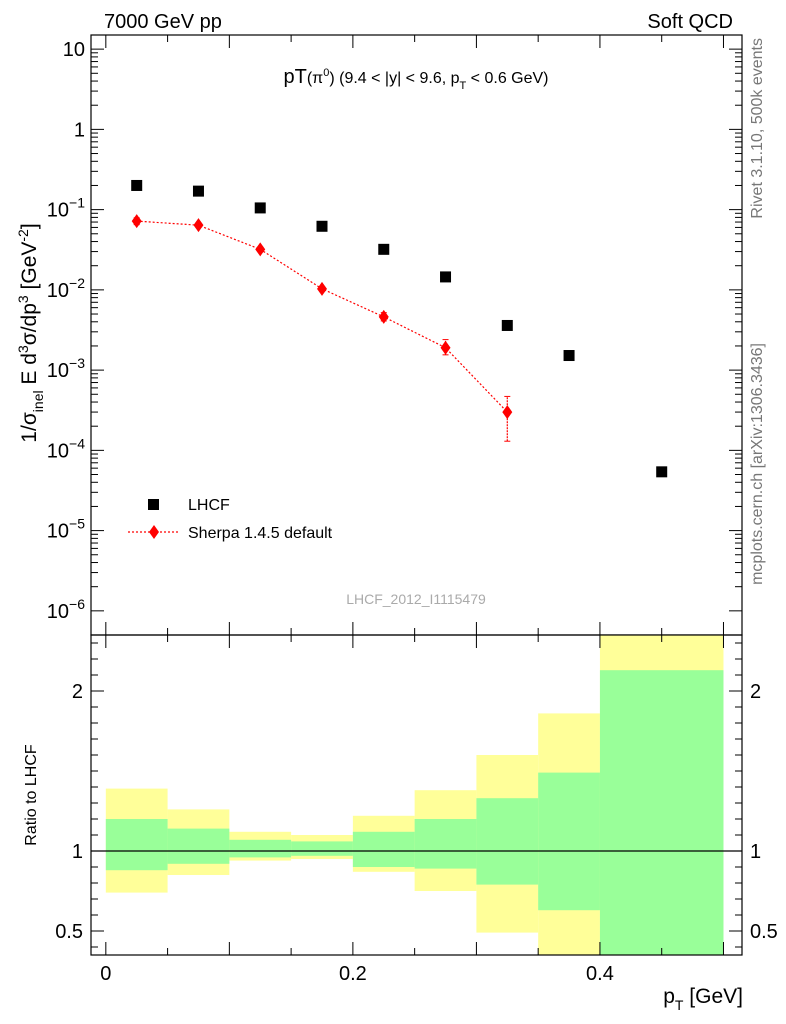  I want to click on watermark: LHCF_2012_I1115479, so click(416, 599).